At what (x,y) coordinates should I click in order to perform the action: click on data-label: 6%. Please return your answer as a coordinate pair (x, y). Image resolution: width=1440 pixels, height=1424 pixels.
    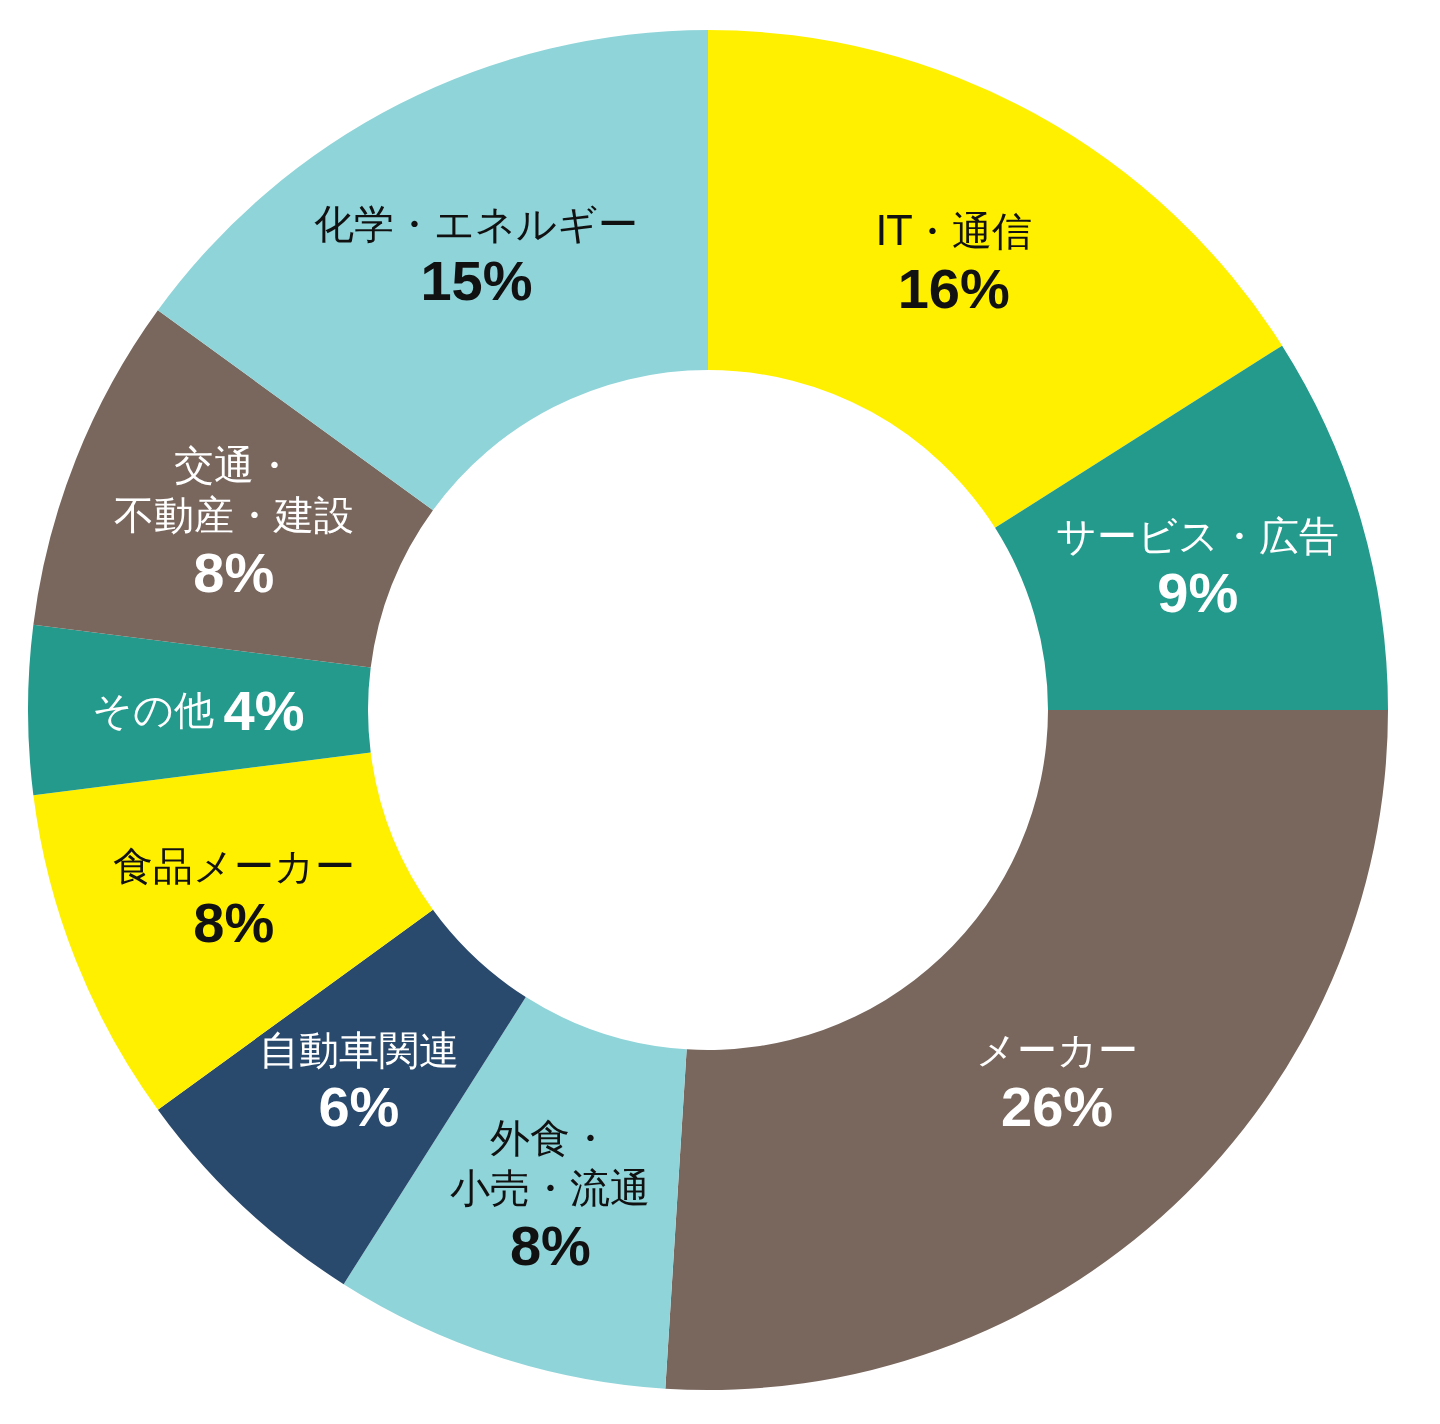
    Looking at the image, I should click on (359, 1107).